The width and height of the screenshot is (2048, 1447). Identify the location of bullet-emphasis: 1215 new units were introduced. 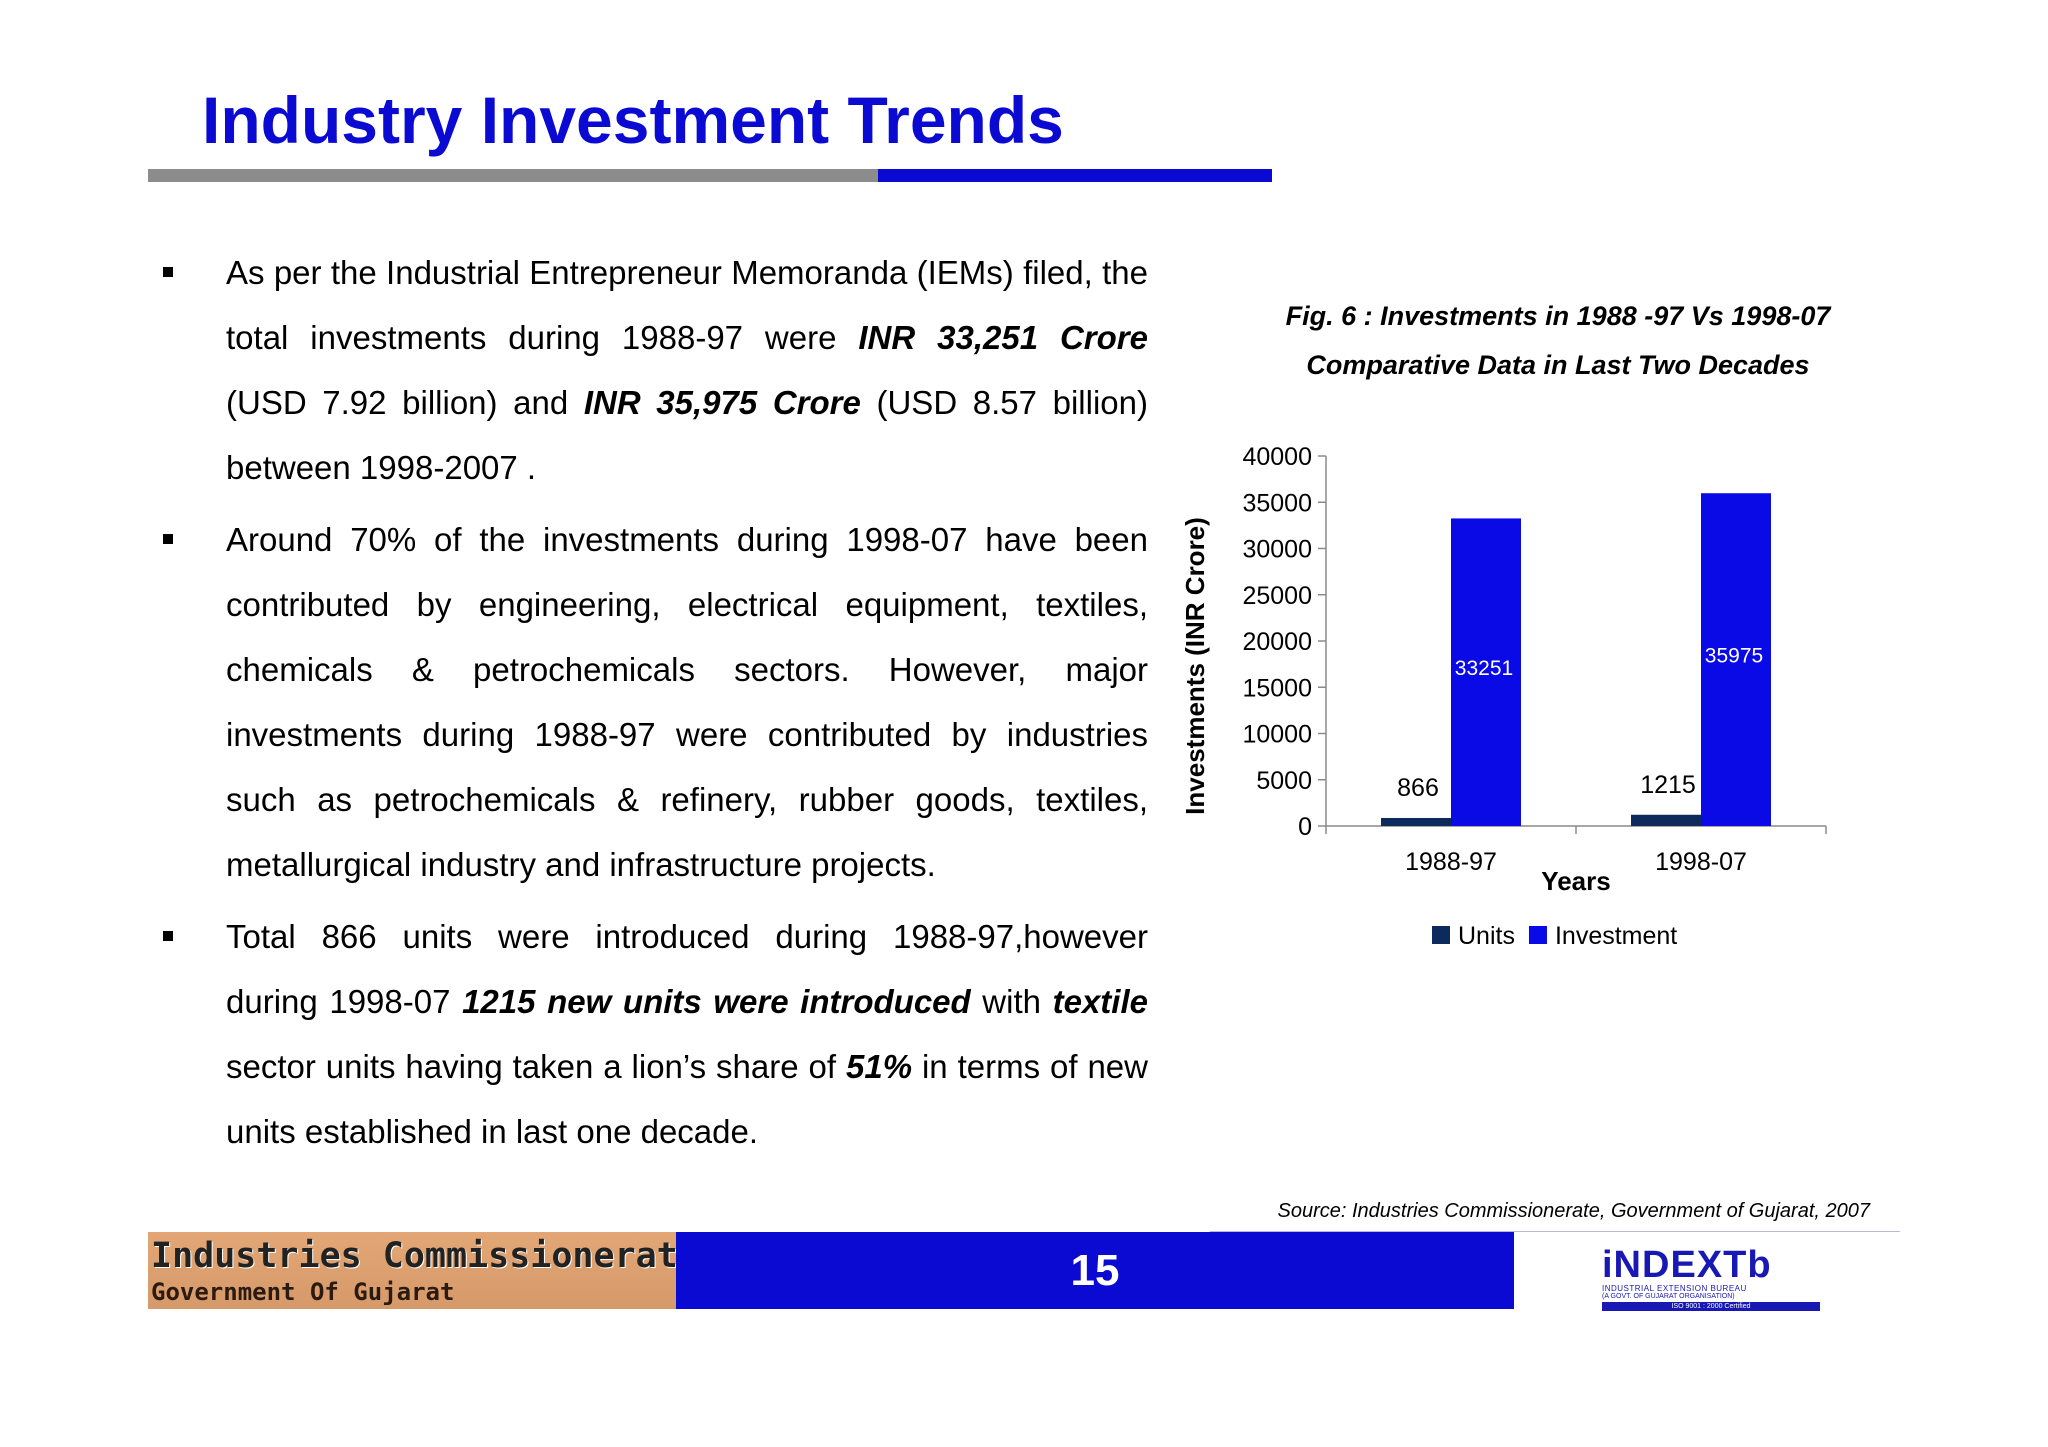
(716, 1001).